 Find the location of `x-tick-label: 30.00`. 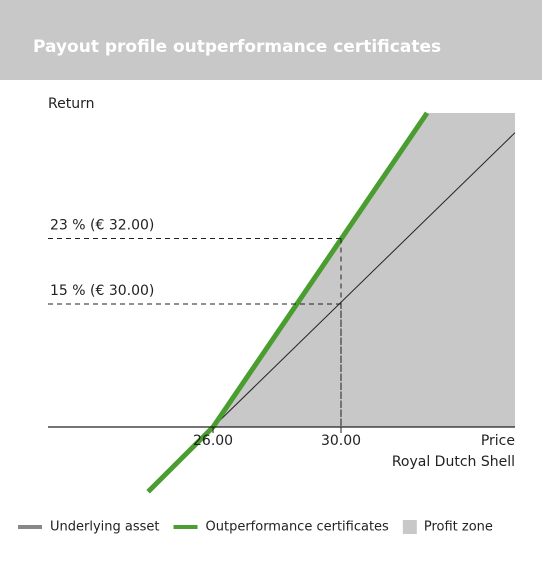

x-tick-label: 30.00 is located at coordinates (341, 441).